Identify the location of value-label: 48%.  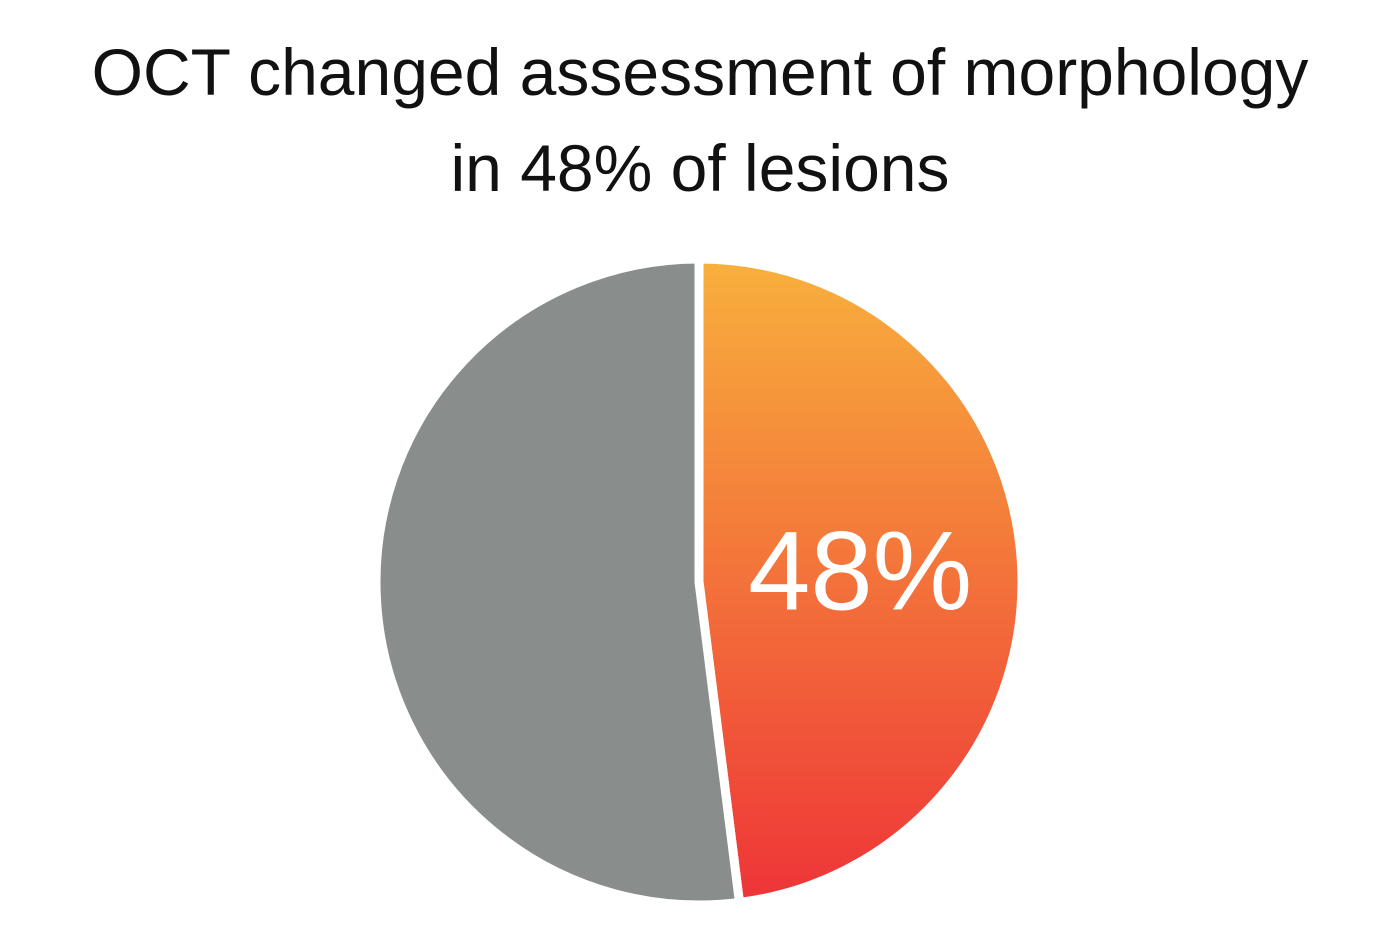
(860, 570).